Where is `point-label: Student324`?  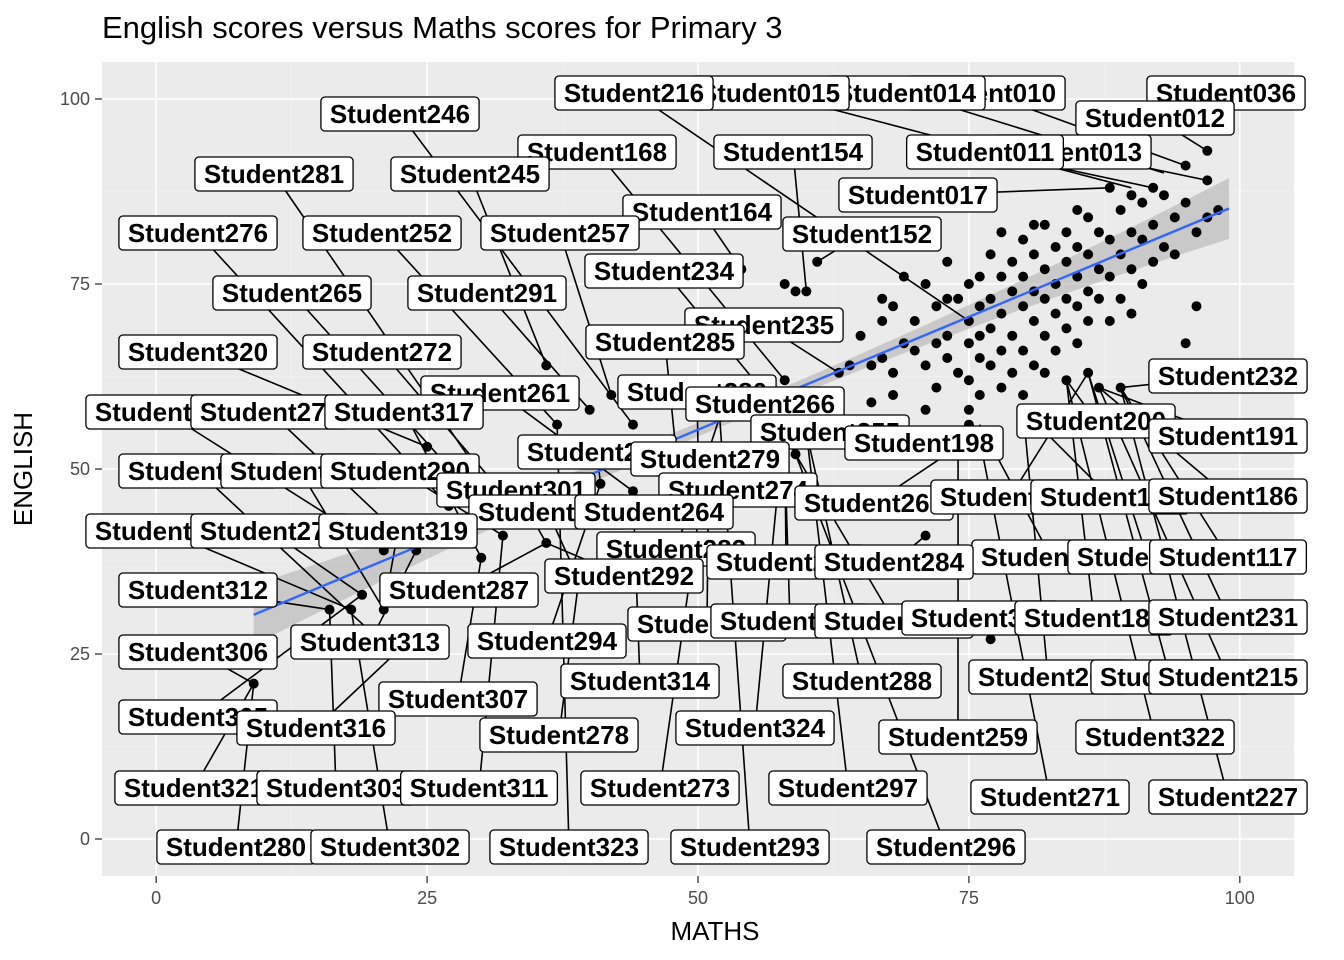 point-label: Student324 is located at coordinates (755, 728).